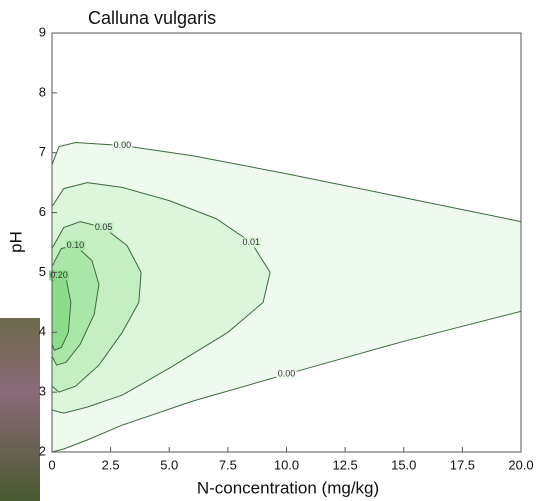 This screenshot has height=501, width=542. What do you see at coordinates (228, 464) in the screenshot?
I see `x-tick-label: 7.5` at bounding box center [228, 464].